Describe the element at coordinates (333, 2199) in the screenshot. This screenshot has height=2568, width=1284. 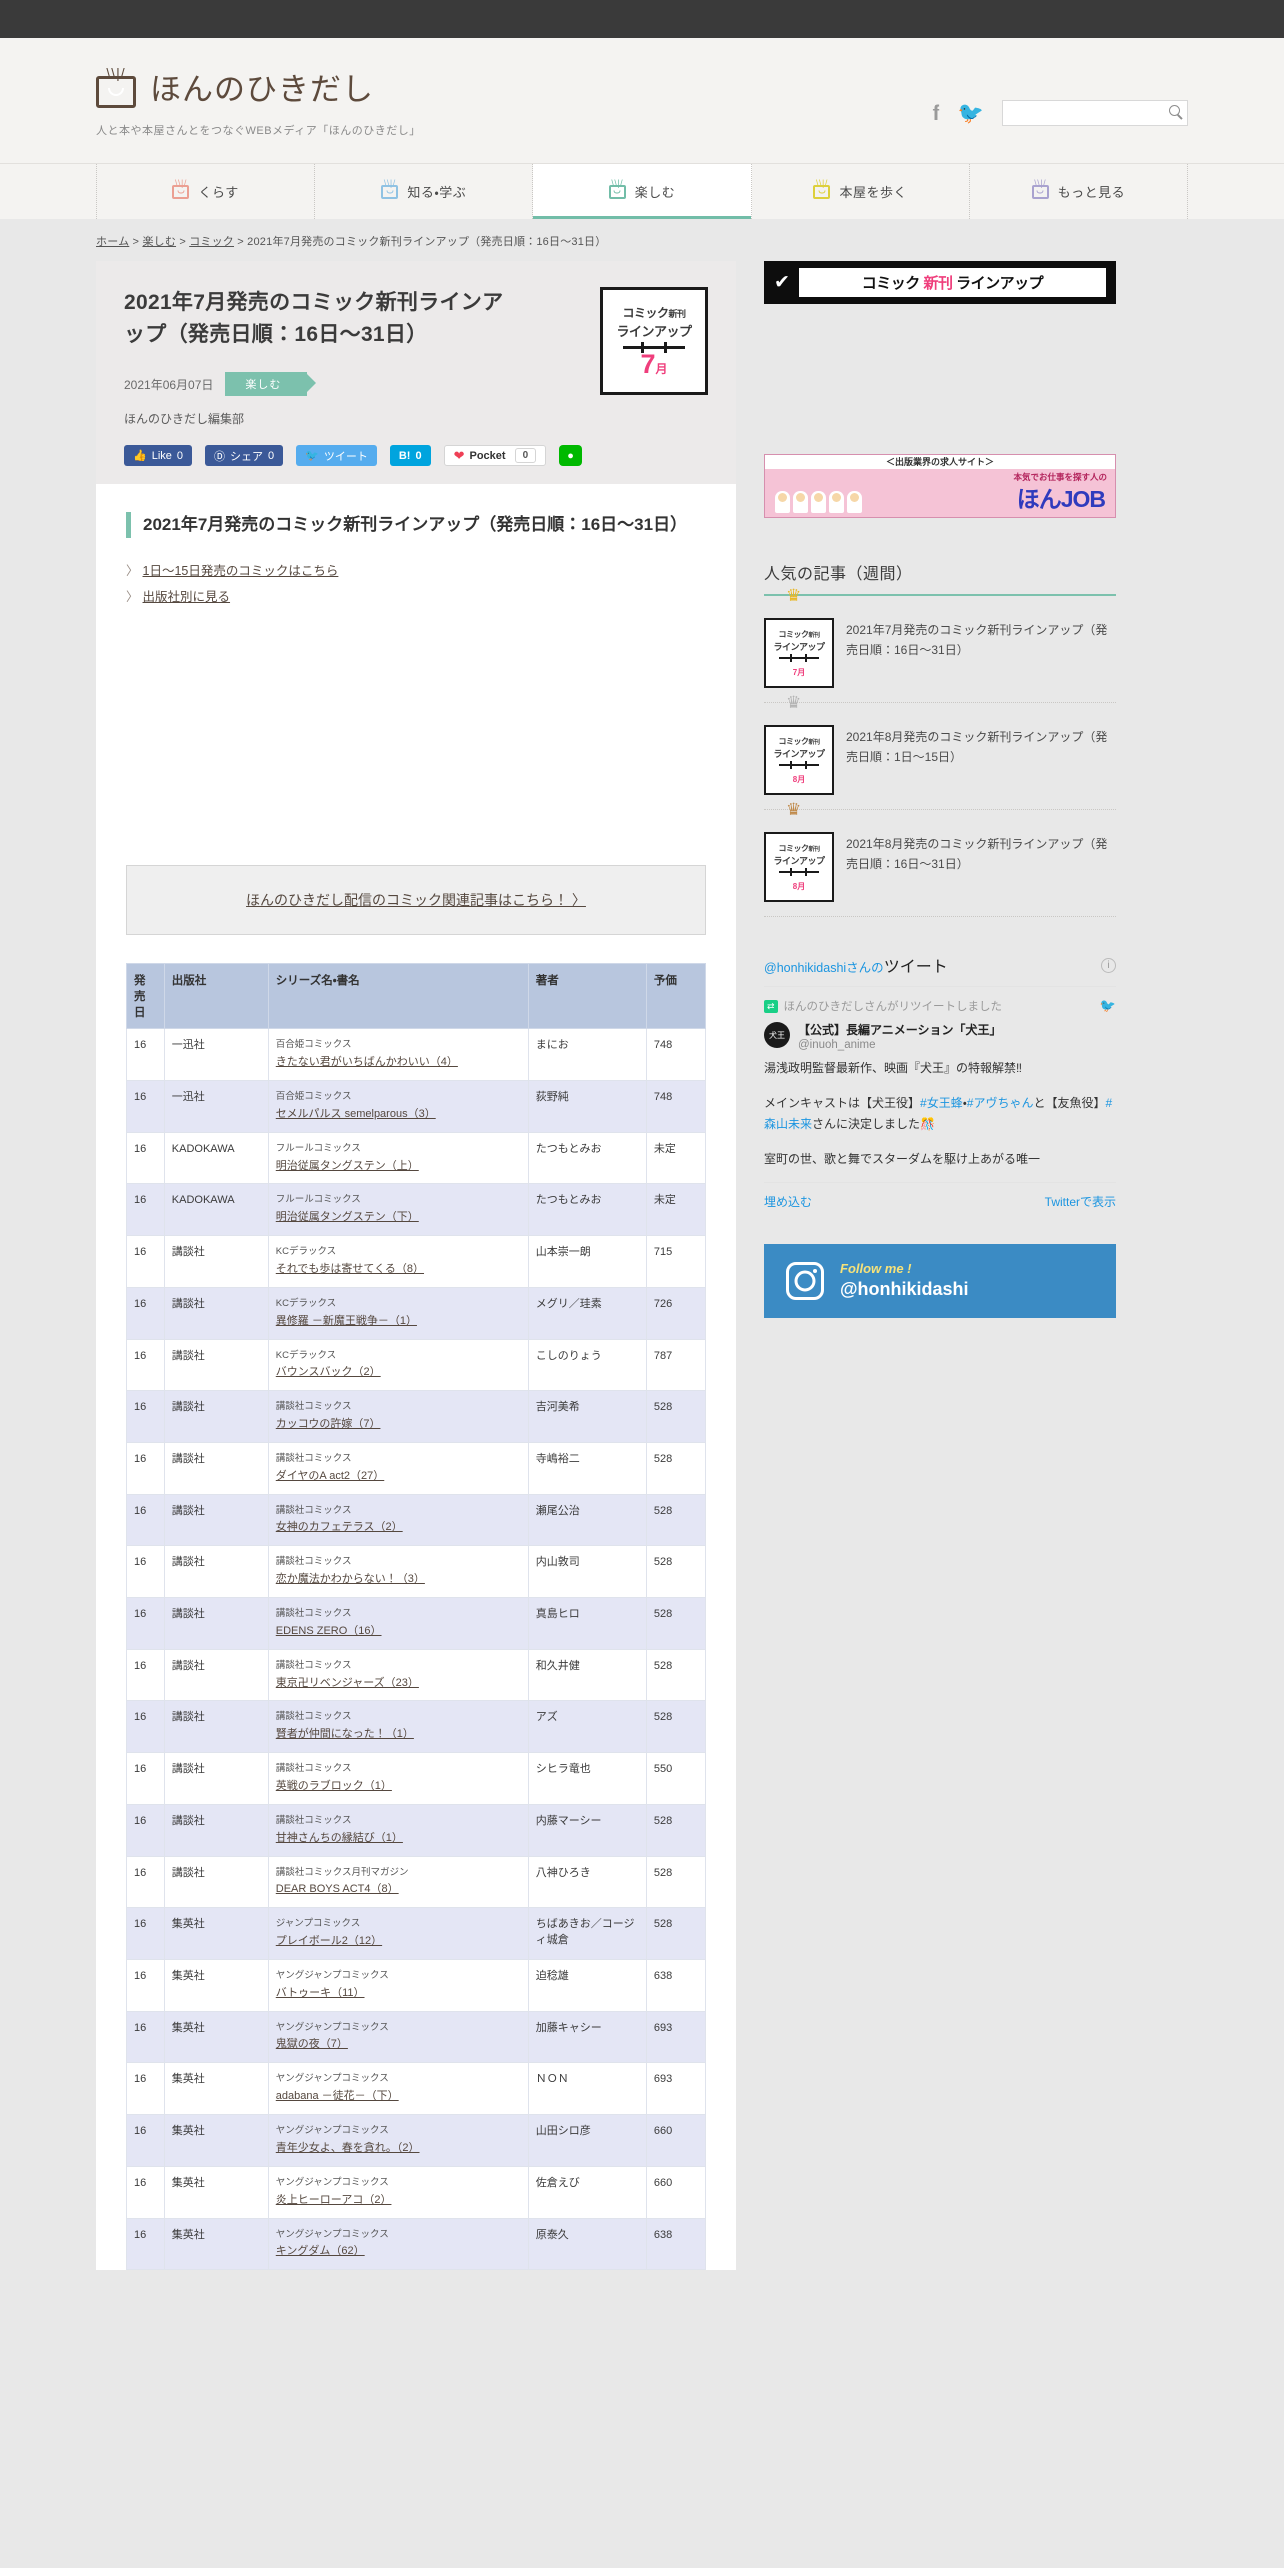
I see `book-title-link: 炎上ヒーローアコ（2）` at that location.